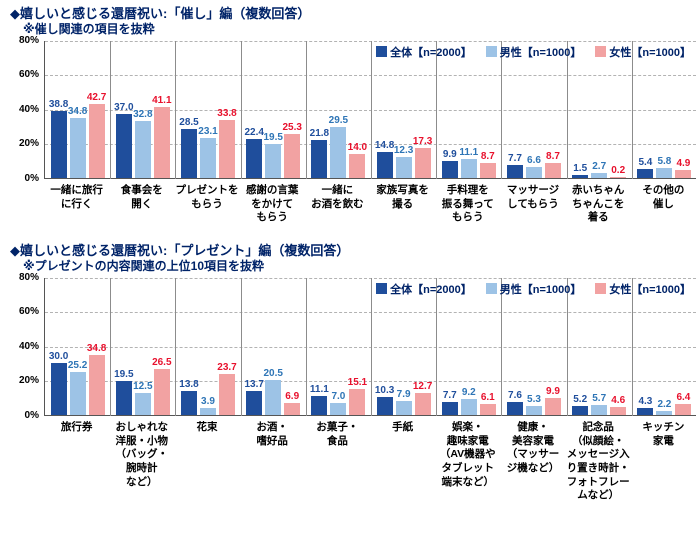 The image size is (700, 551). Describe the element at coordinates (384, 391) in the screenshot. I see `bar-value-label: 10.3` at that location.